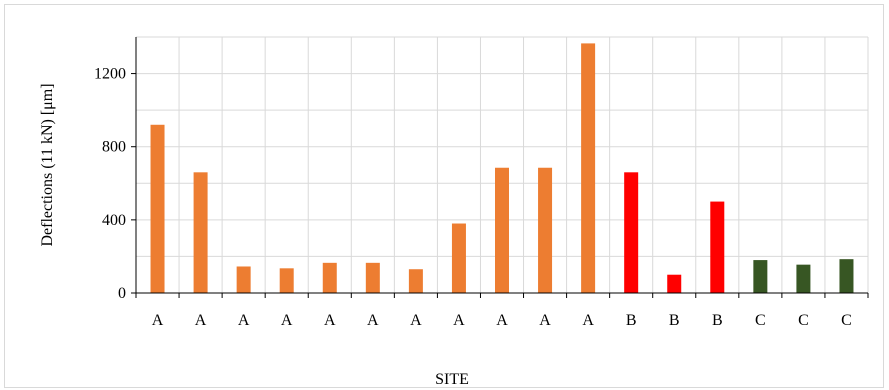 The image size is (889, 390). What do you see at coordinates (114, 220) in the screenshot?
I see `y-tick-label: 400` at bounding box center [114, 220].